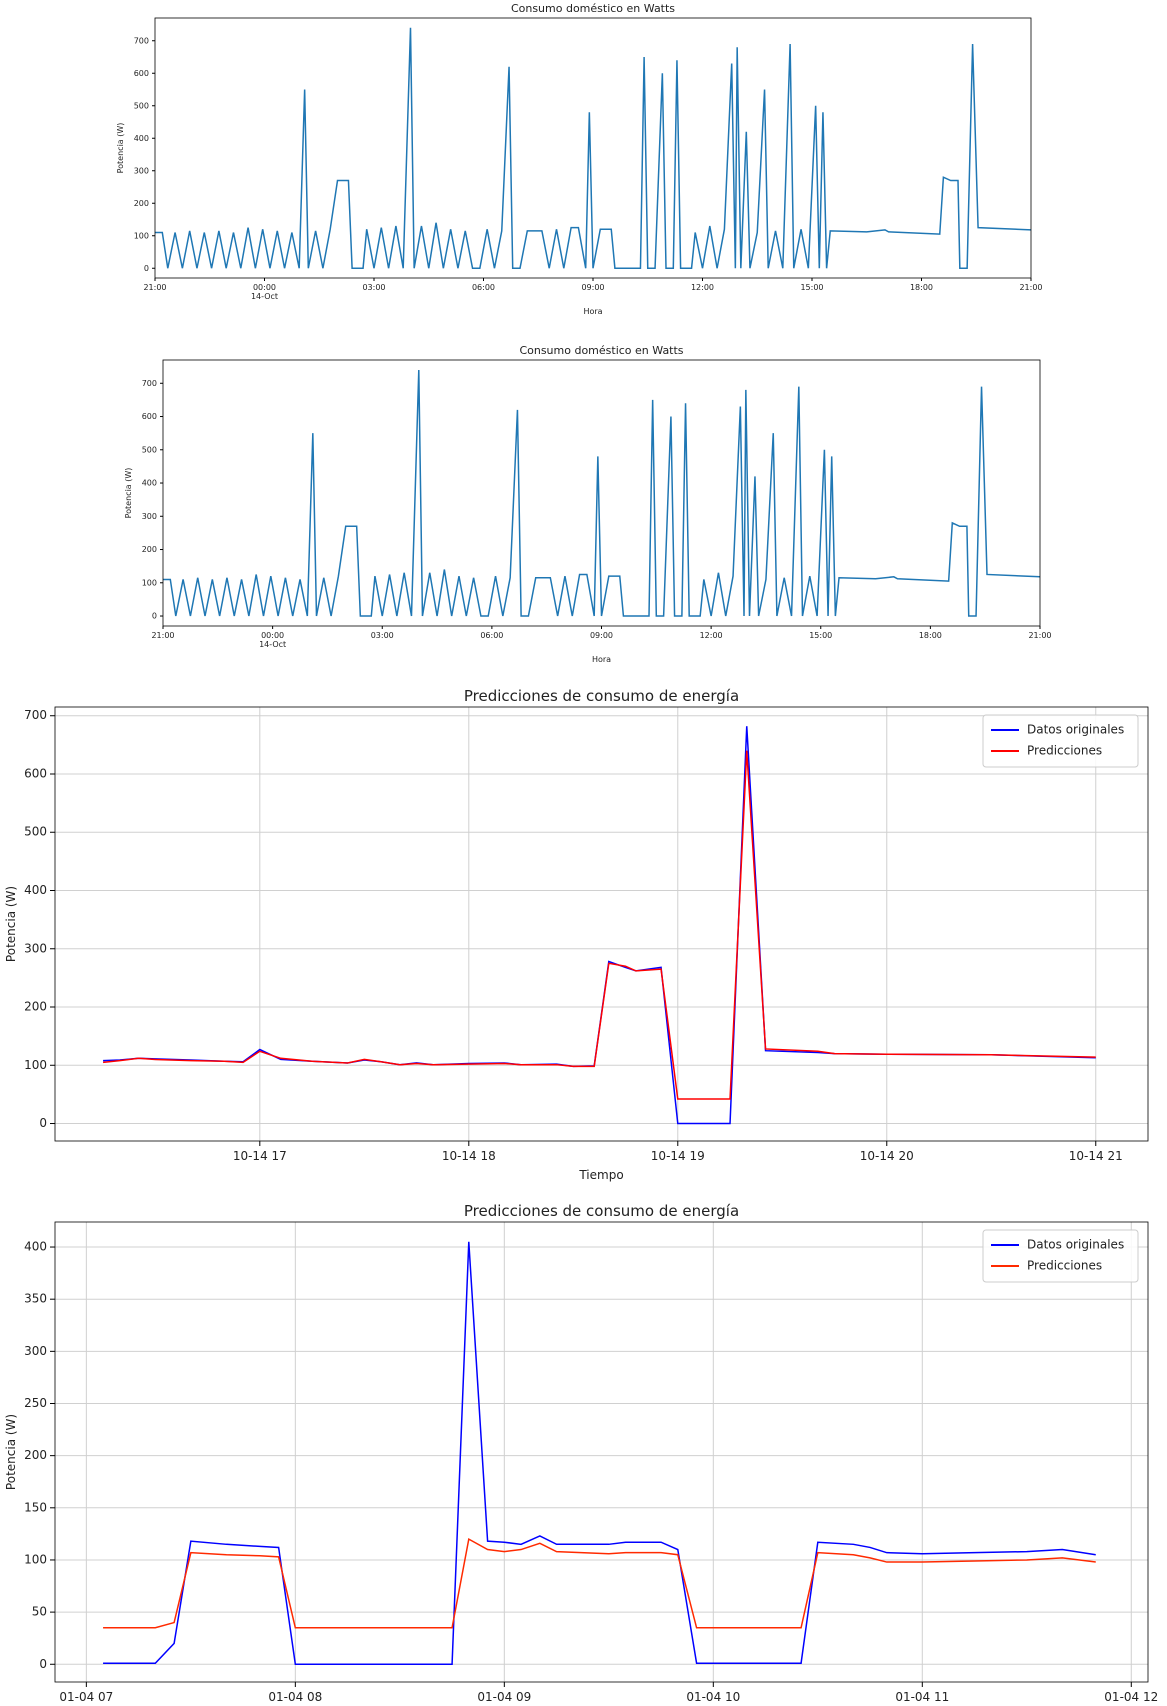 This screenshot has height=1706, width=1167. Describe the element at coordinates (86, 1697) in the screenshot. I see `x-tick-label: 01-04 07` at that location.